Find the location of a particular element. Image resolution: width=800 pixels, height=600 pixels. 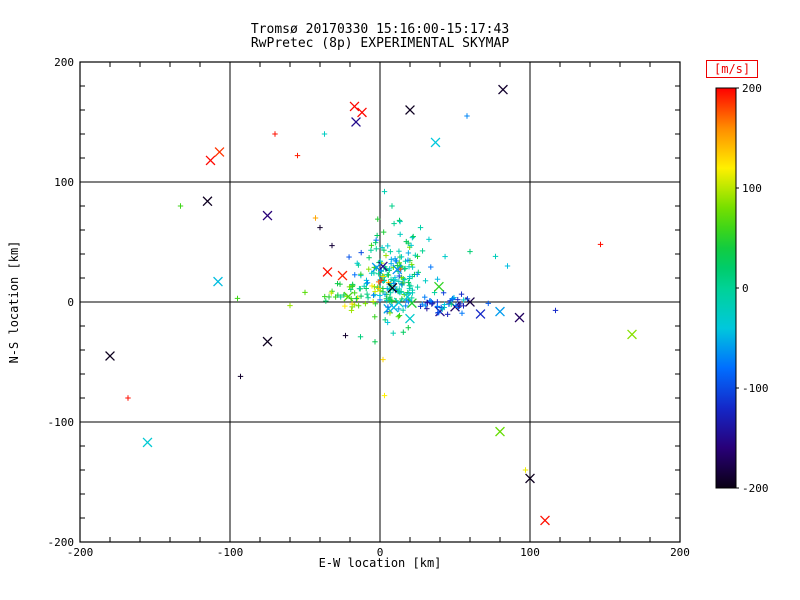

colorbar-units-label: [m/s] is located at coordinates (732, 69).